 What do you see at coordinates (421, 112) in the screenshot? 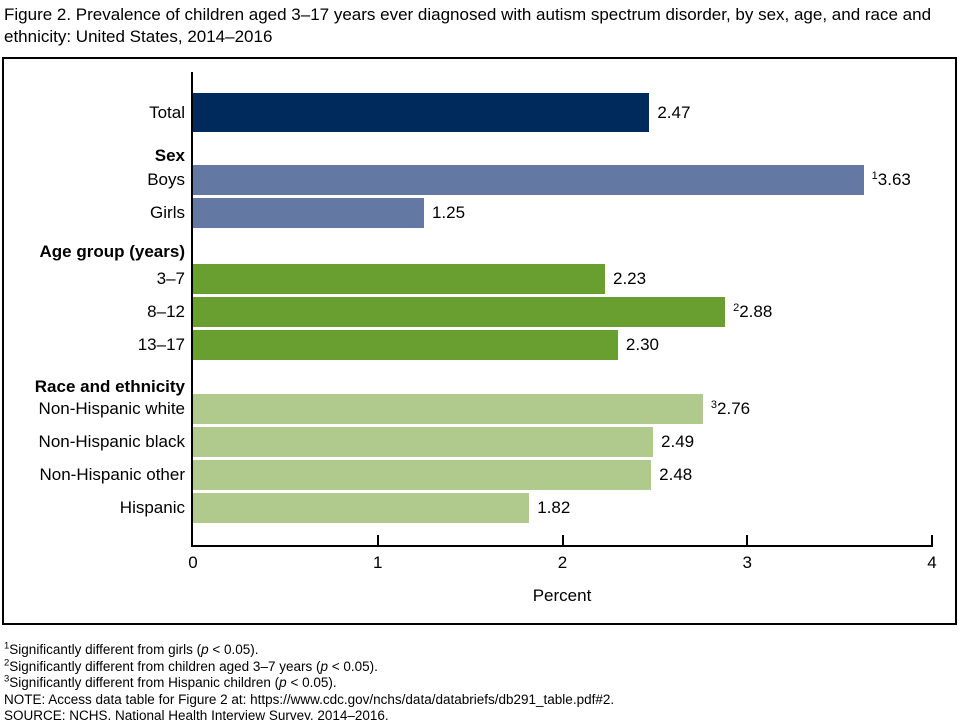
I see `bar-total` at bounding box center [421, 112].